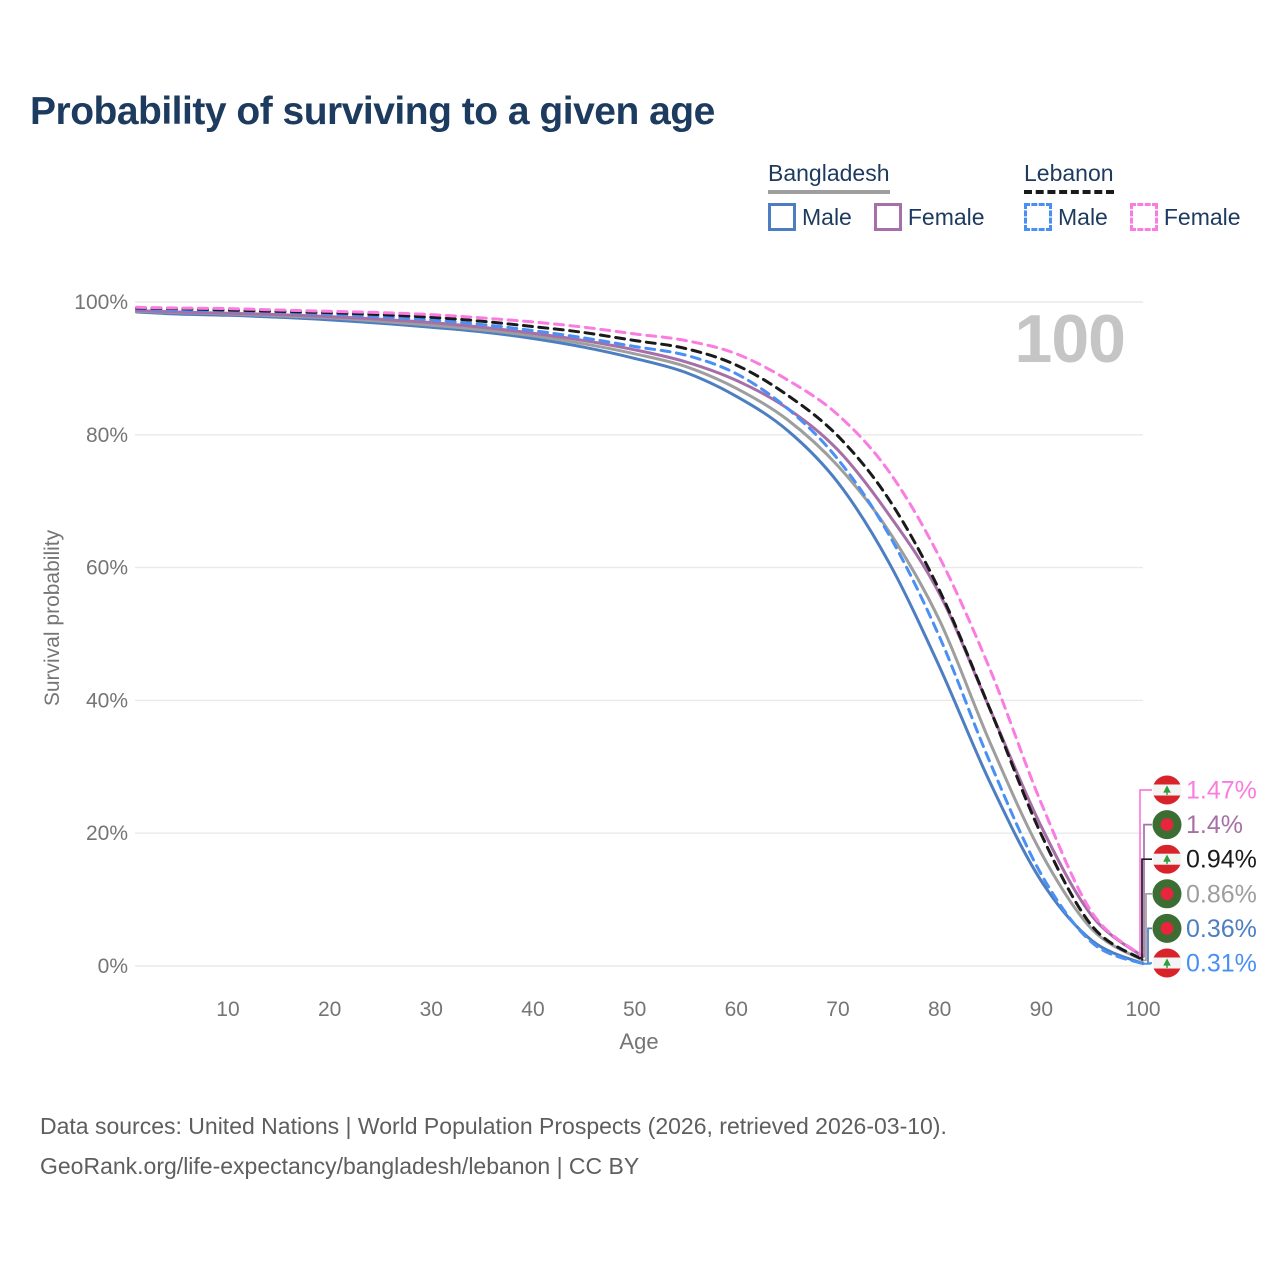 This screenshot has width=1280, height=1280. I want to click on y-tick-60: 60%, so click(107, 568).